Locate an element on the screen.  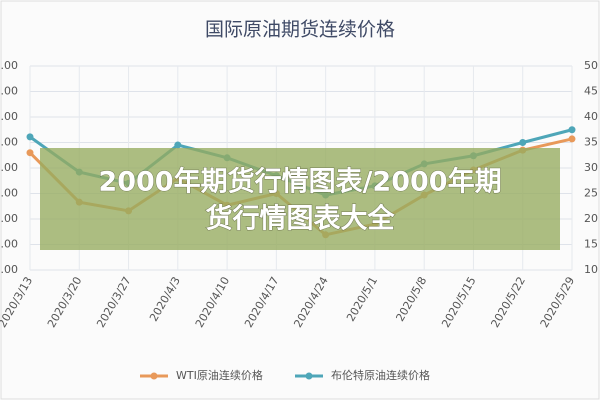
y-tick-label: 25.00 is located at coordinates (9, 193).